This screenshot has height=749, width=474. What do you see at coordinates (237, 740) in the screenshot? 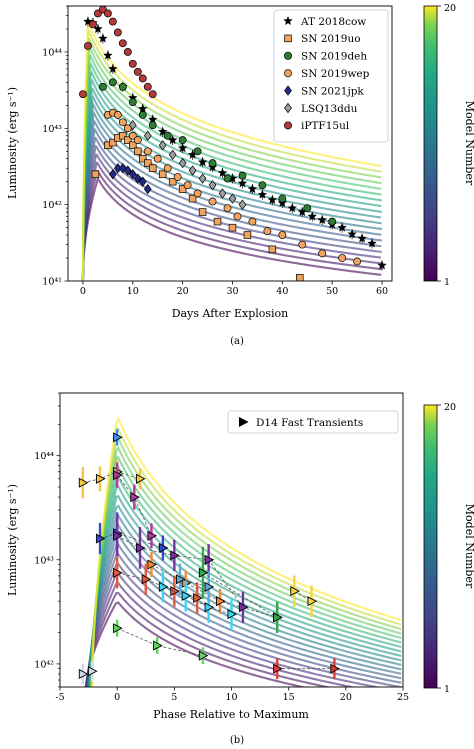
I see `panel-b-caption: (b)` at bounding box center [237, 740].